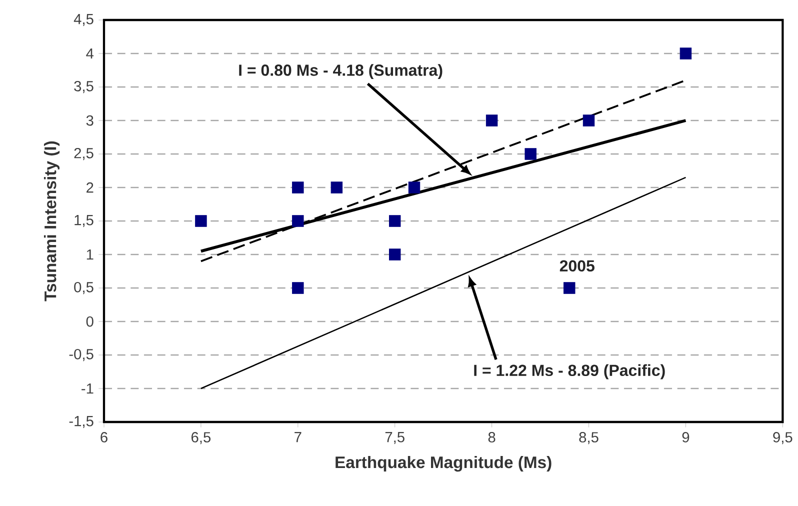 The width and height of the screenshot is (798, 506). Describe the element at coordinates (201, 438) in the screenshot. I see `x-tick-label: 6,5` at that location.